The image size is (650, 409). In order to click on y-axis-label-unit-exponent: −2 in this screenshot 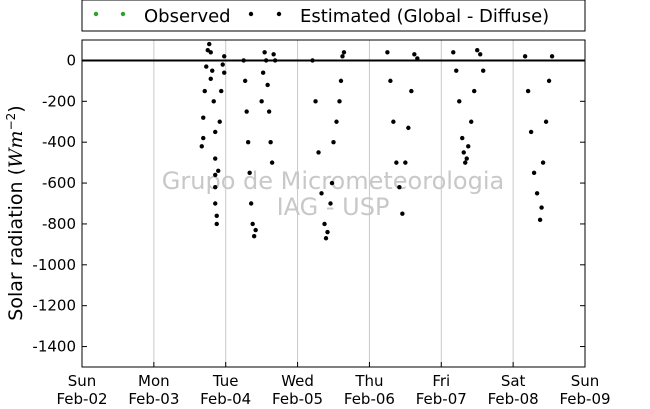, I will do `click(11, 122)`.